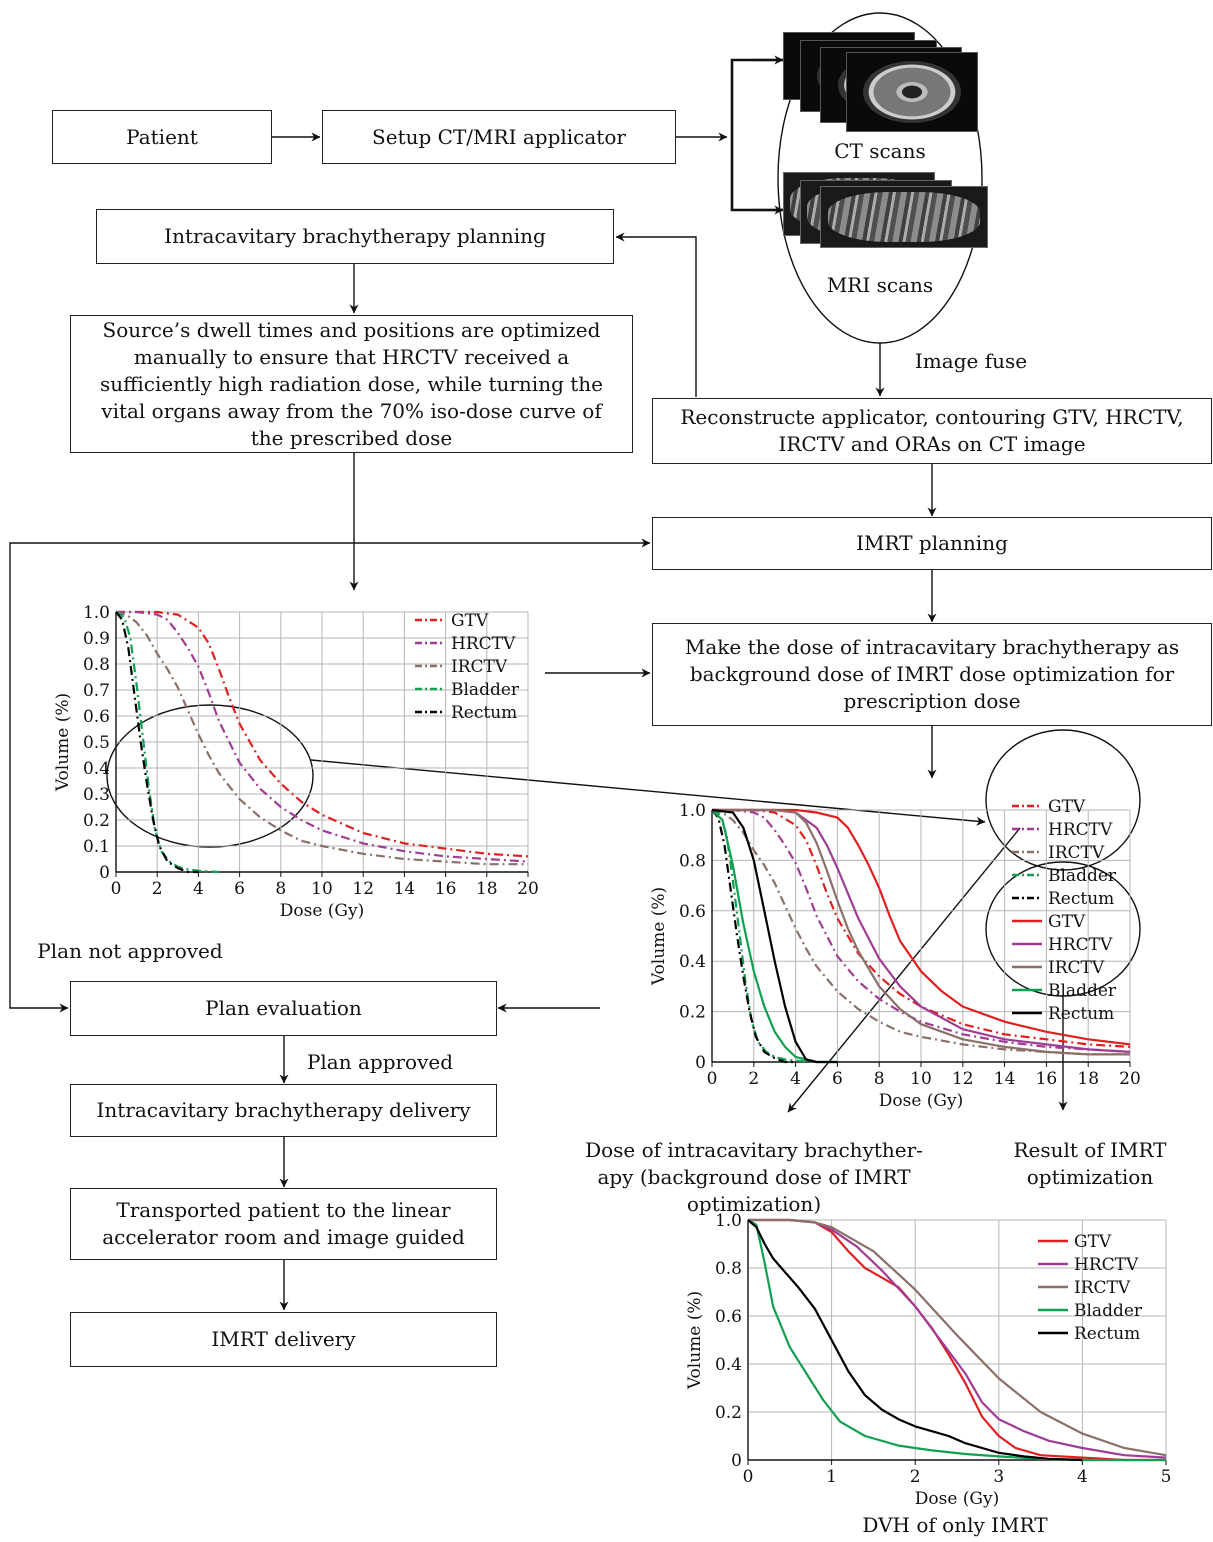 The height and width of the screenshot is (1542, 1213). I want to click on y-tick-label-0: 0, so click(104, 873).